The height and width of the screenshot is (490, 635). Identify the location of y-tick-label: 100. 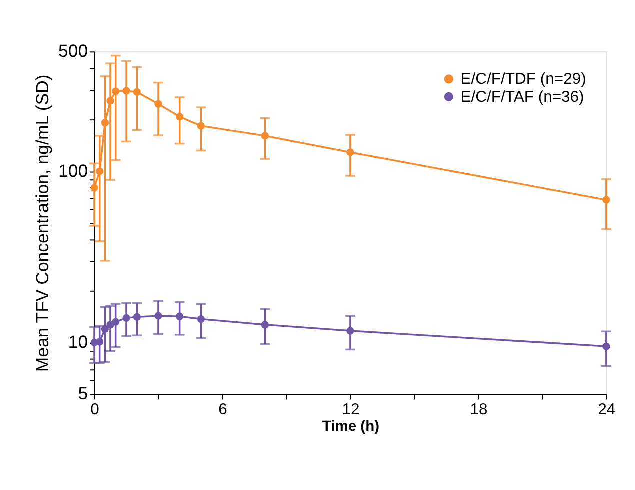
(73, 170).